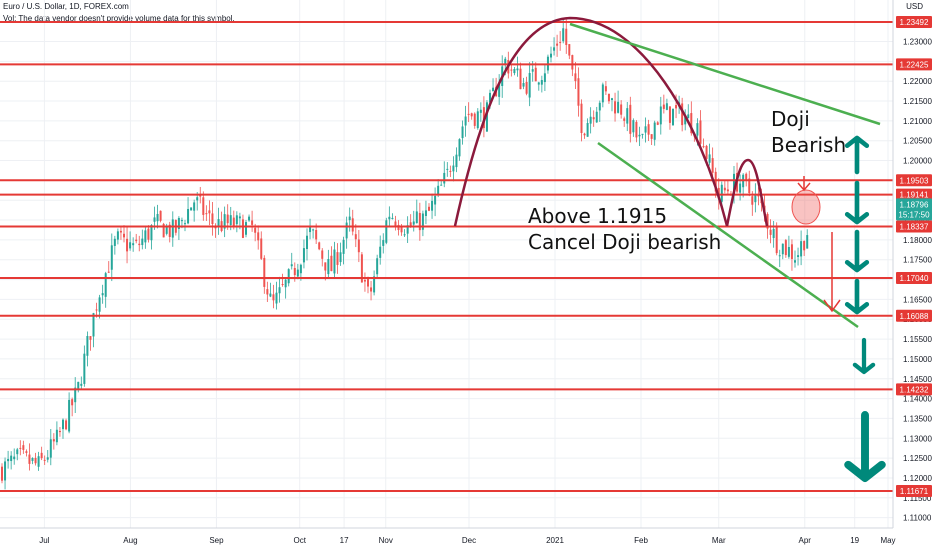  Describe the element at coordinates (216, 540) in the screenshot. I see `time-tick-label: Sep` at that location.